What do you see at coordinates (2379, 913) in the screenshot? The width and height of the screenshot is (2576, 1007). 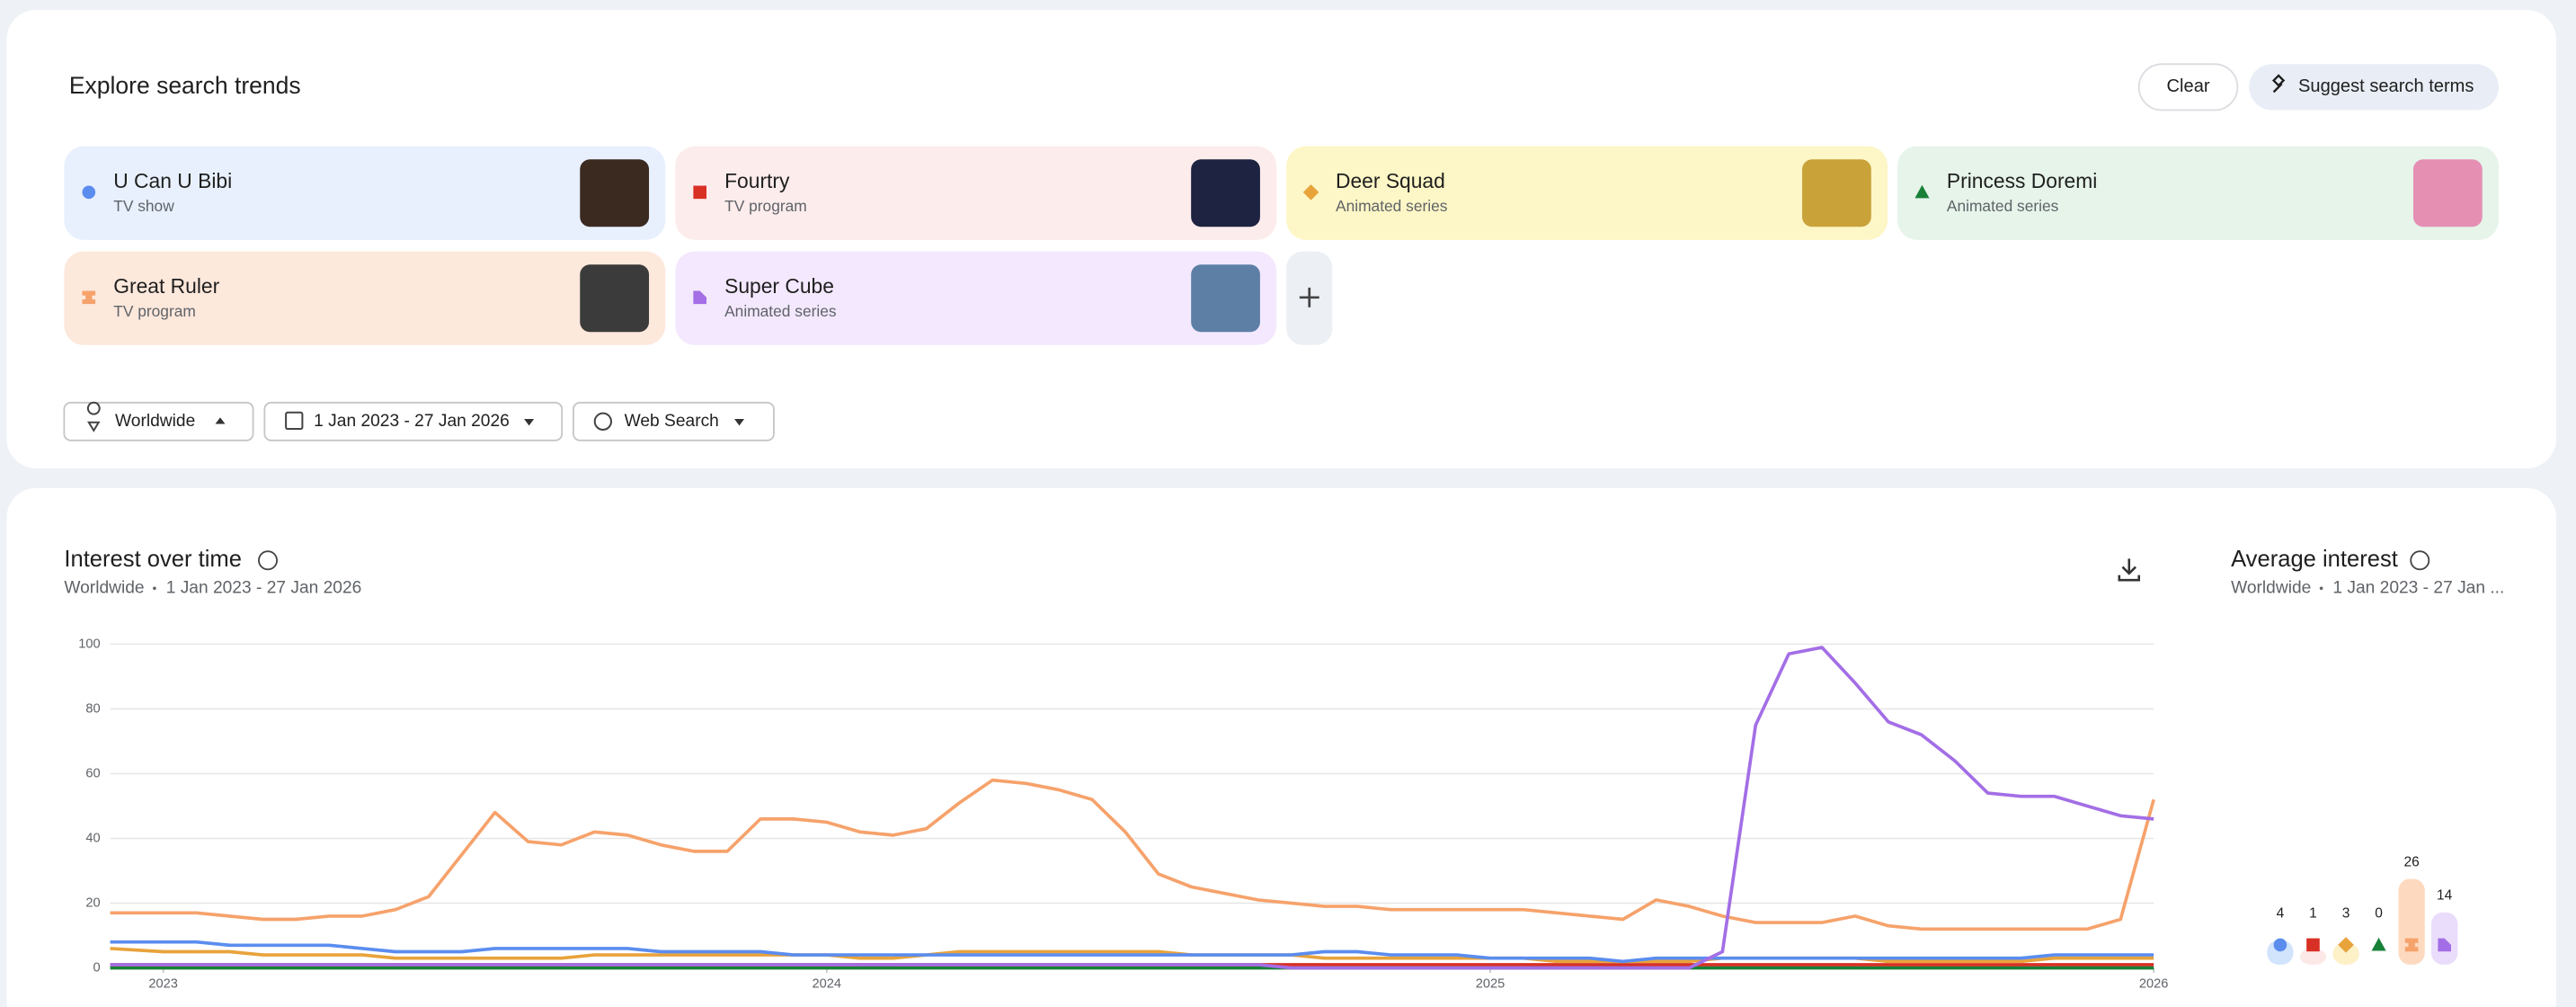 I see `avg-value-label: 0` at bounding box center [2379, 913].